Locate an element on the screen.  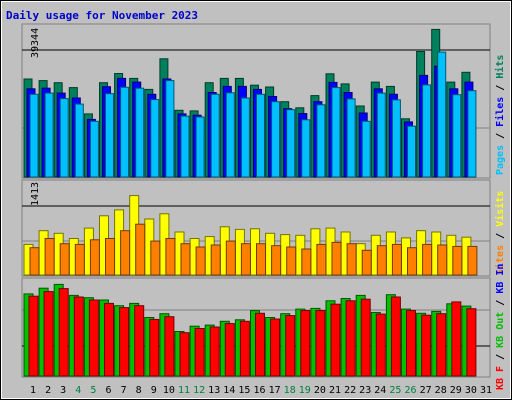
legend-kbf: KB F is located at coordinates (500, 378).